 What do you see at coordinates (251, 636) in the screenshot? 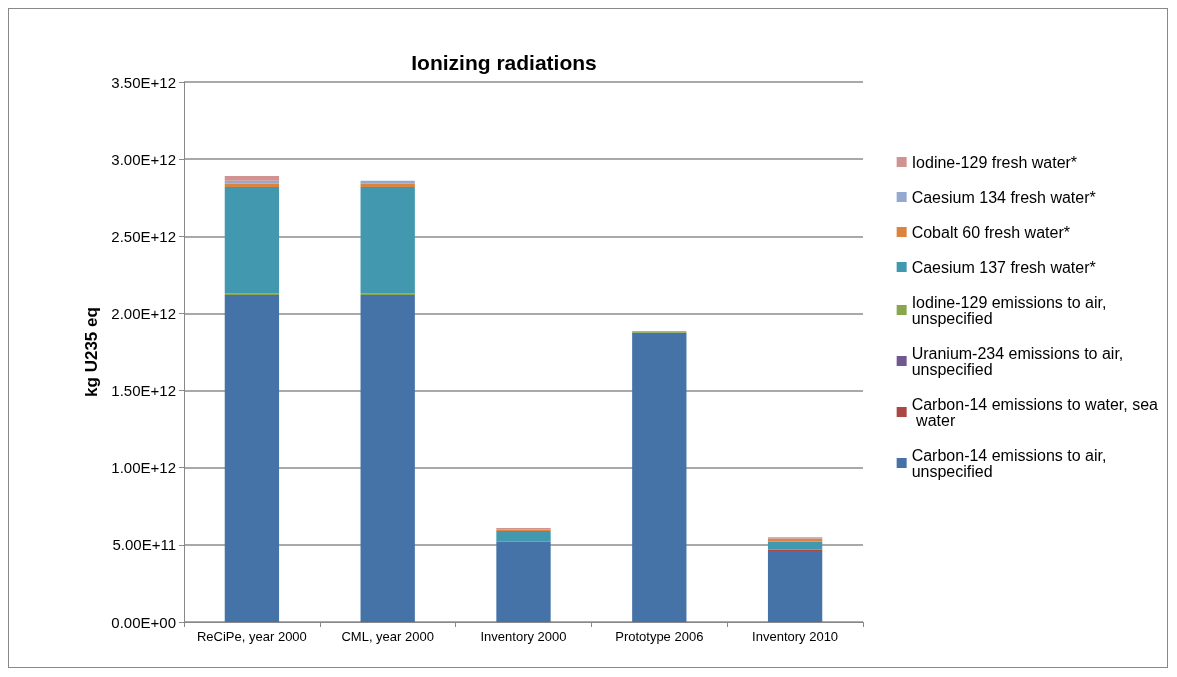
I see `x-tick-label: ReCiPe, year 2000` at bounding box center [251, 636].